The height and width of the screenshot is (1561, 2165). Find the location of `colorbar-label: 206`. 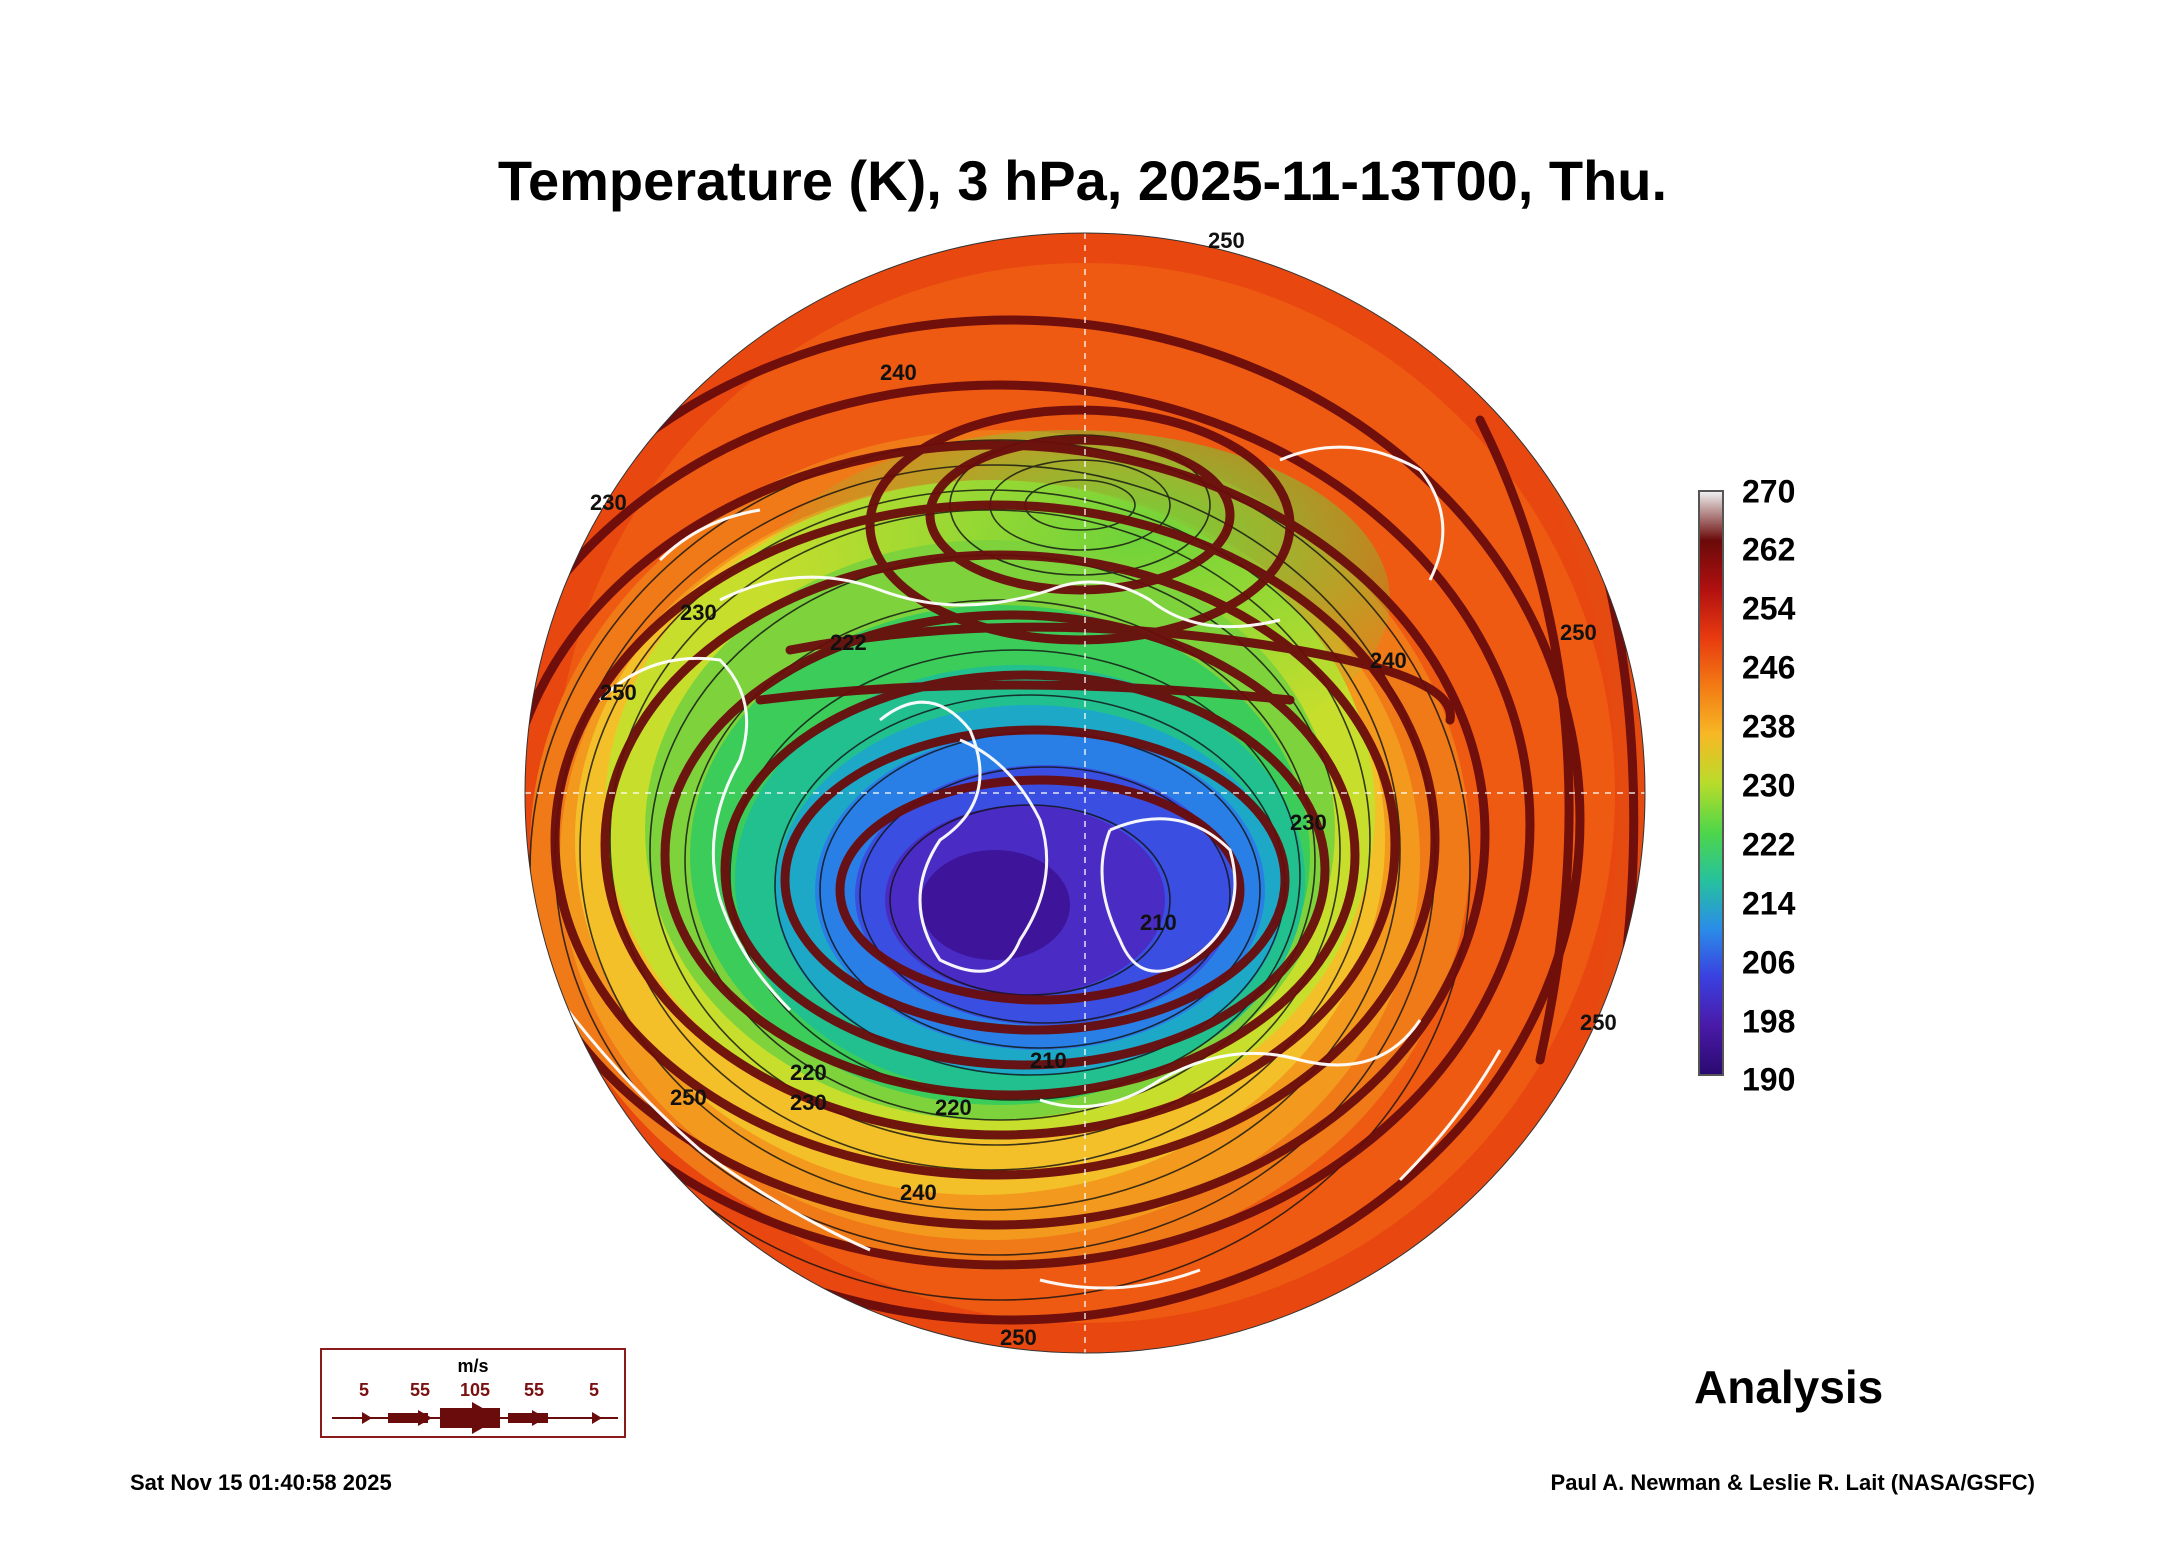

colorbar-label: 206 is located at coordinates (1769, 962).